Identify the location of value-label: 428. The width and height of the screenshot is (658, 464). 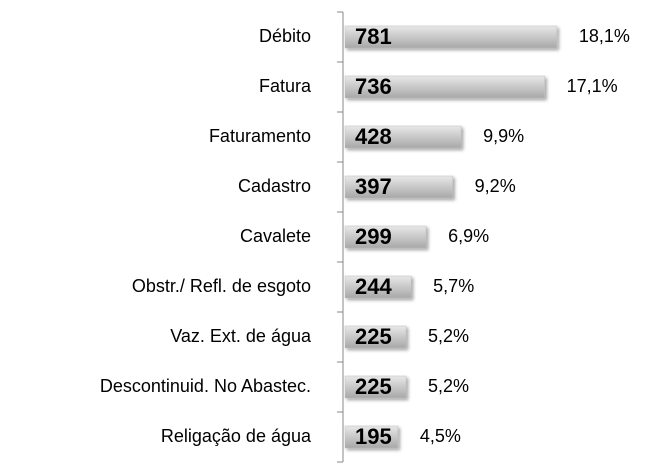
(373, 136).